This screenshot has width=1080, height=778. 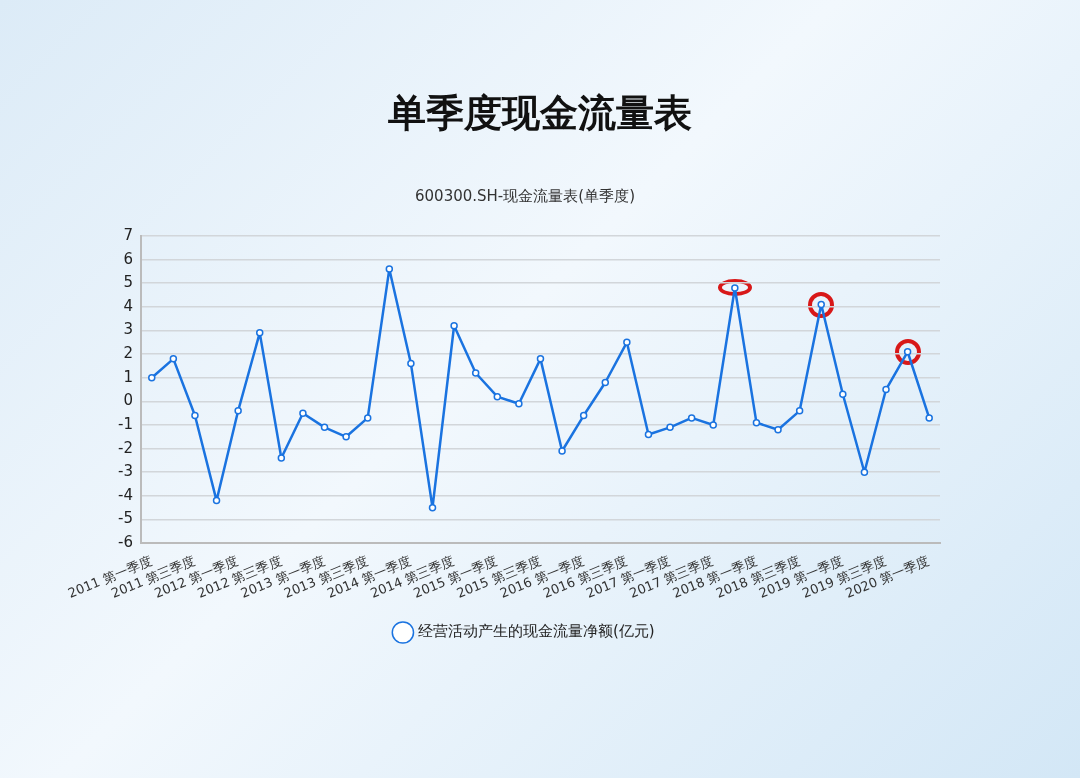 I want to click on y-tick-label: 1, so click(x=128, y=376).